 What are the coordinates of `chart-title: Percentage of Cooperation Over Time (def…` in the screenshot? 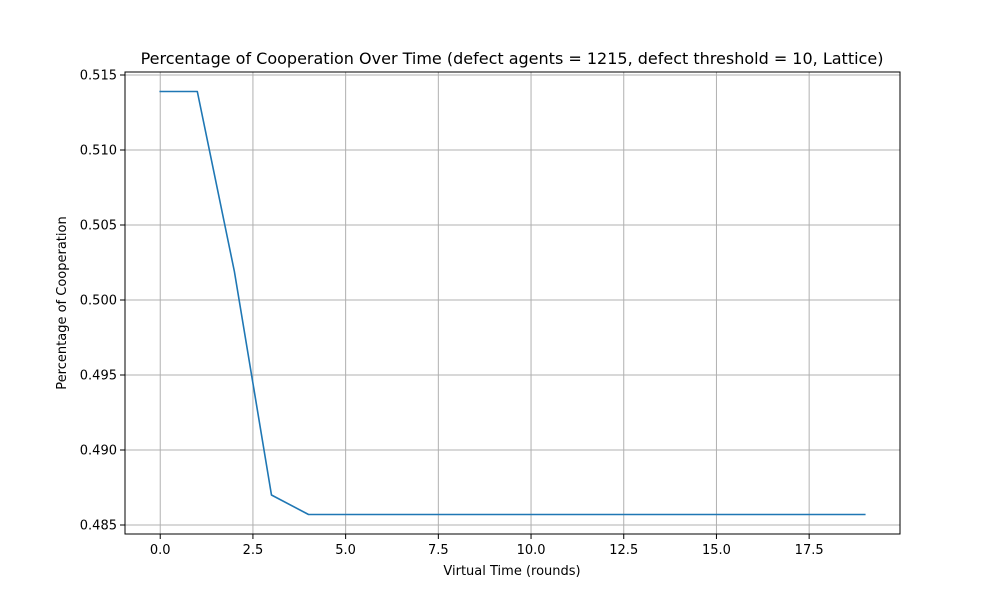 It's located at (512, 58).